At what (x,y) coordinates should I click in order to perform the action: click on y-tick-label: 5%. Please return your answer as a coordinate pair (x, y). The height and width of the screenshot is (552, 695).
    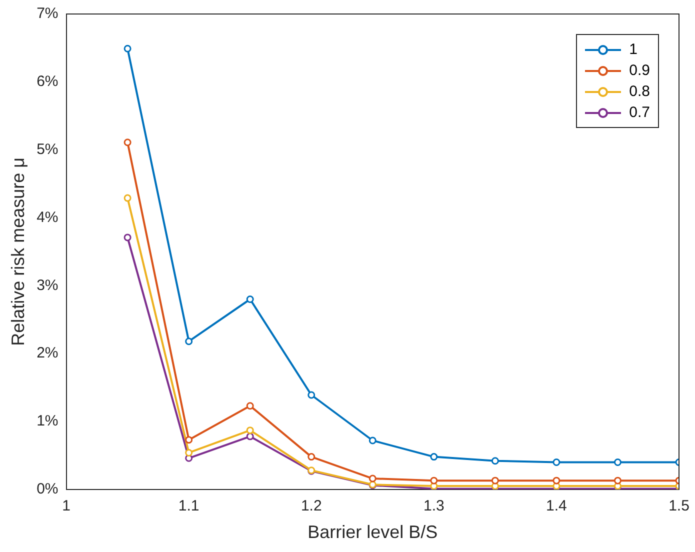
    Looking at the image, I should click on (47, 149).